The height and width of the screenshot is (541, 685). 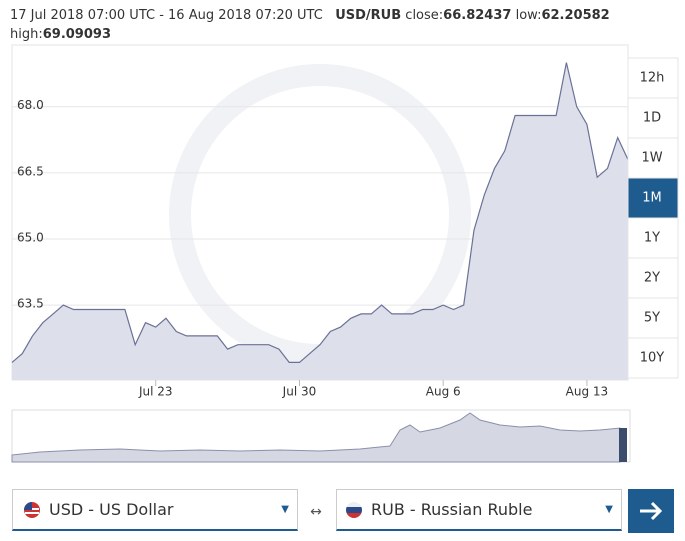 I want to click on arrow-icon, so click(x=651, y=511).